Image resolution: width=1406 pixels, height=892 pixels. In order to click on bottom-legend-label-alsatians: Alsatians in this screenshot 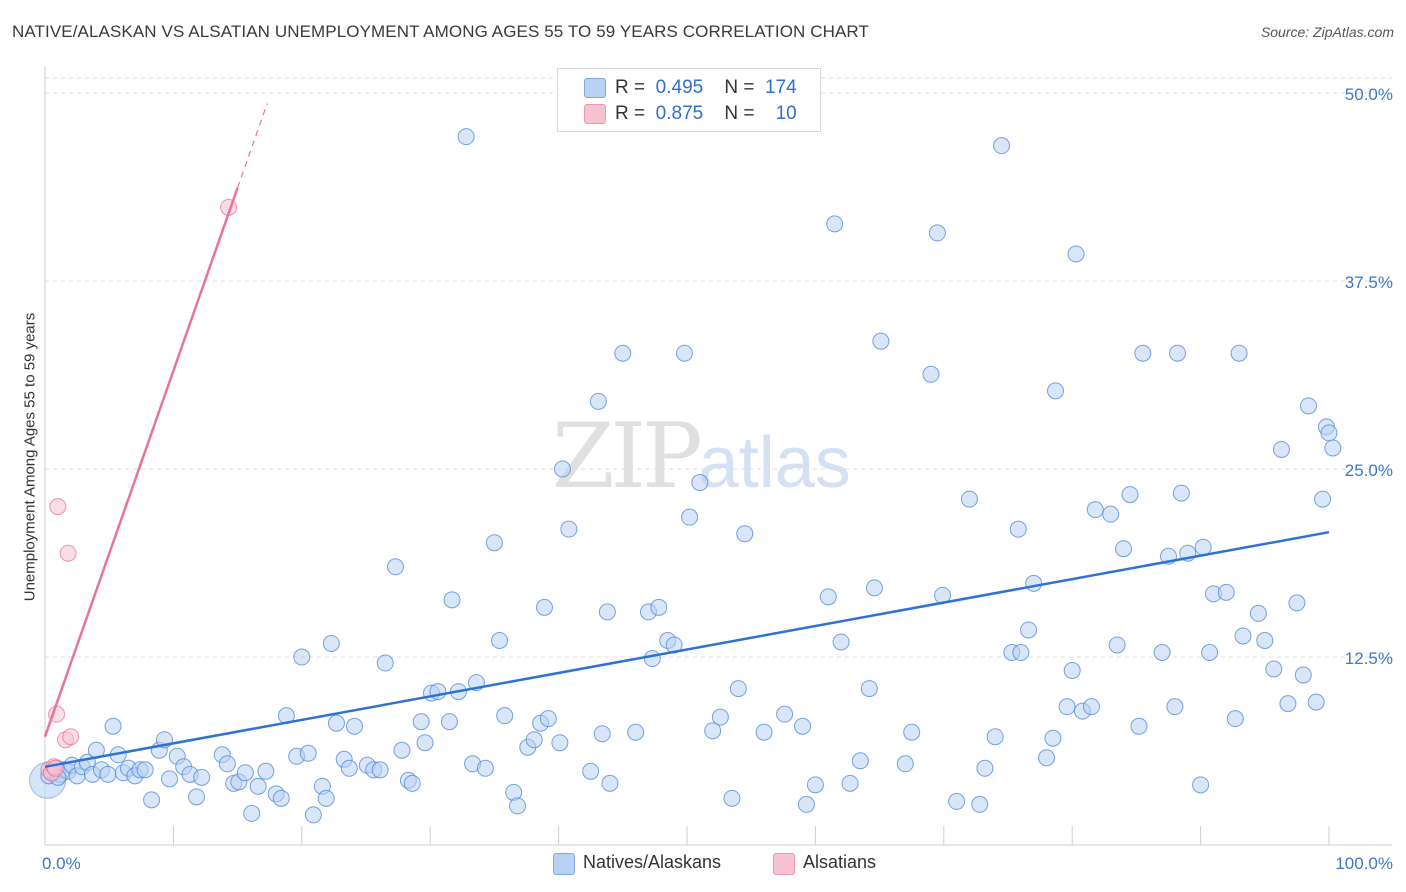, I will do `click(840, 862)`.